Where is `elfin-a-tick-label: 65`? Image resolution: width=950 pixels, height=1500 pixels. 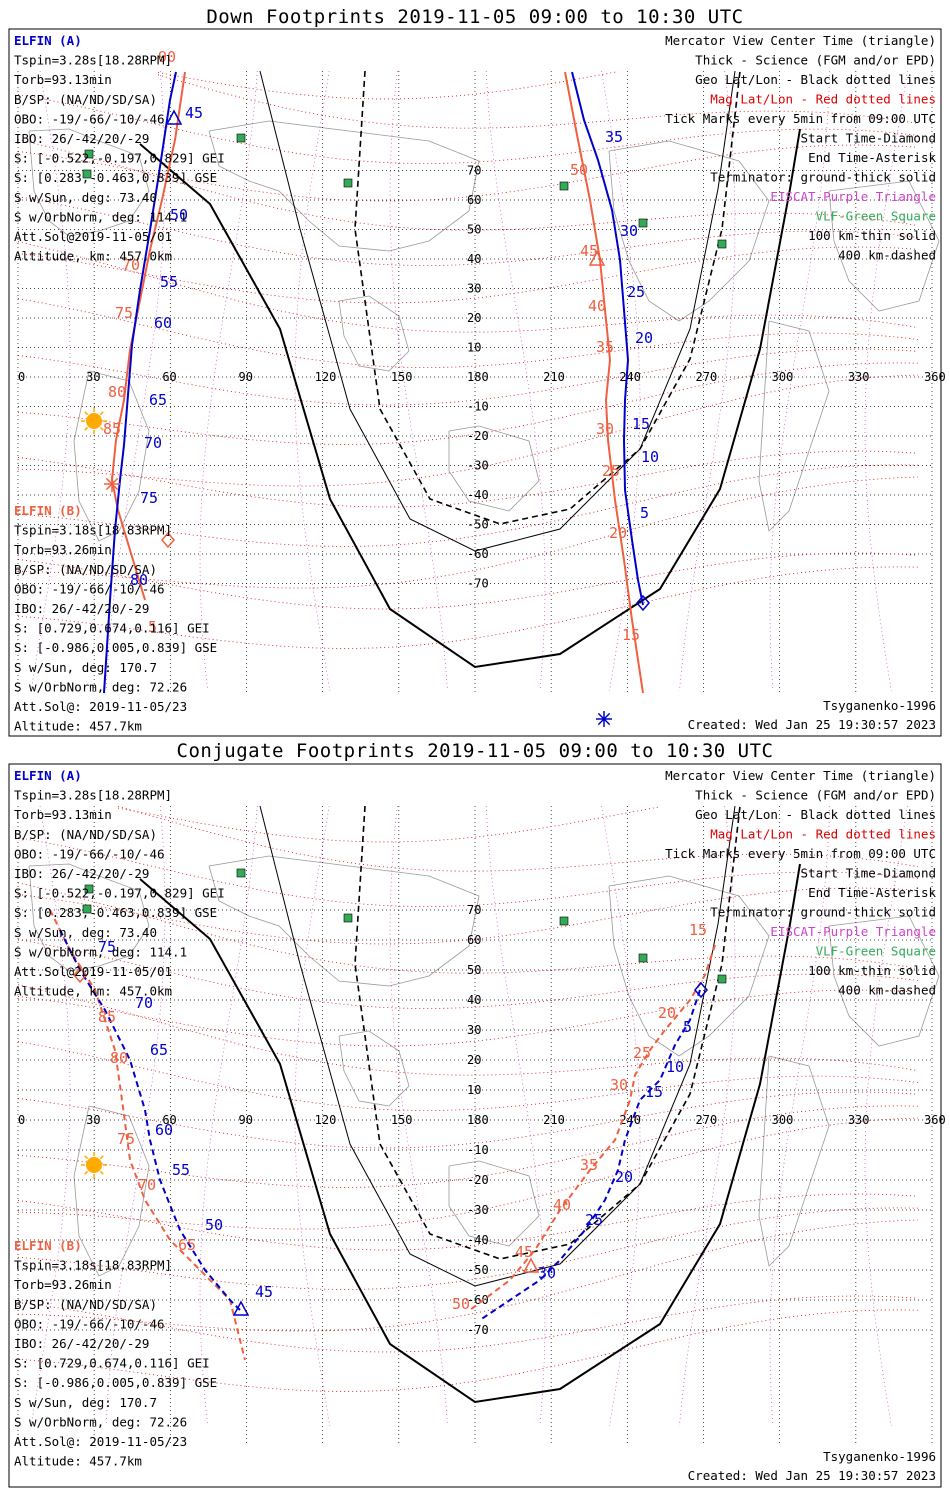 elfin-a-tick-label: 65 is located at coordinates (159, 1050).